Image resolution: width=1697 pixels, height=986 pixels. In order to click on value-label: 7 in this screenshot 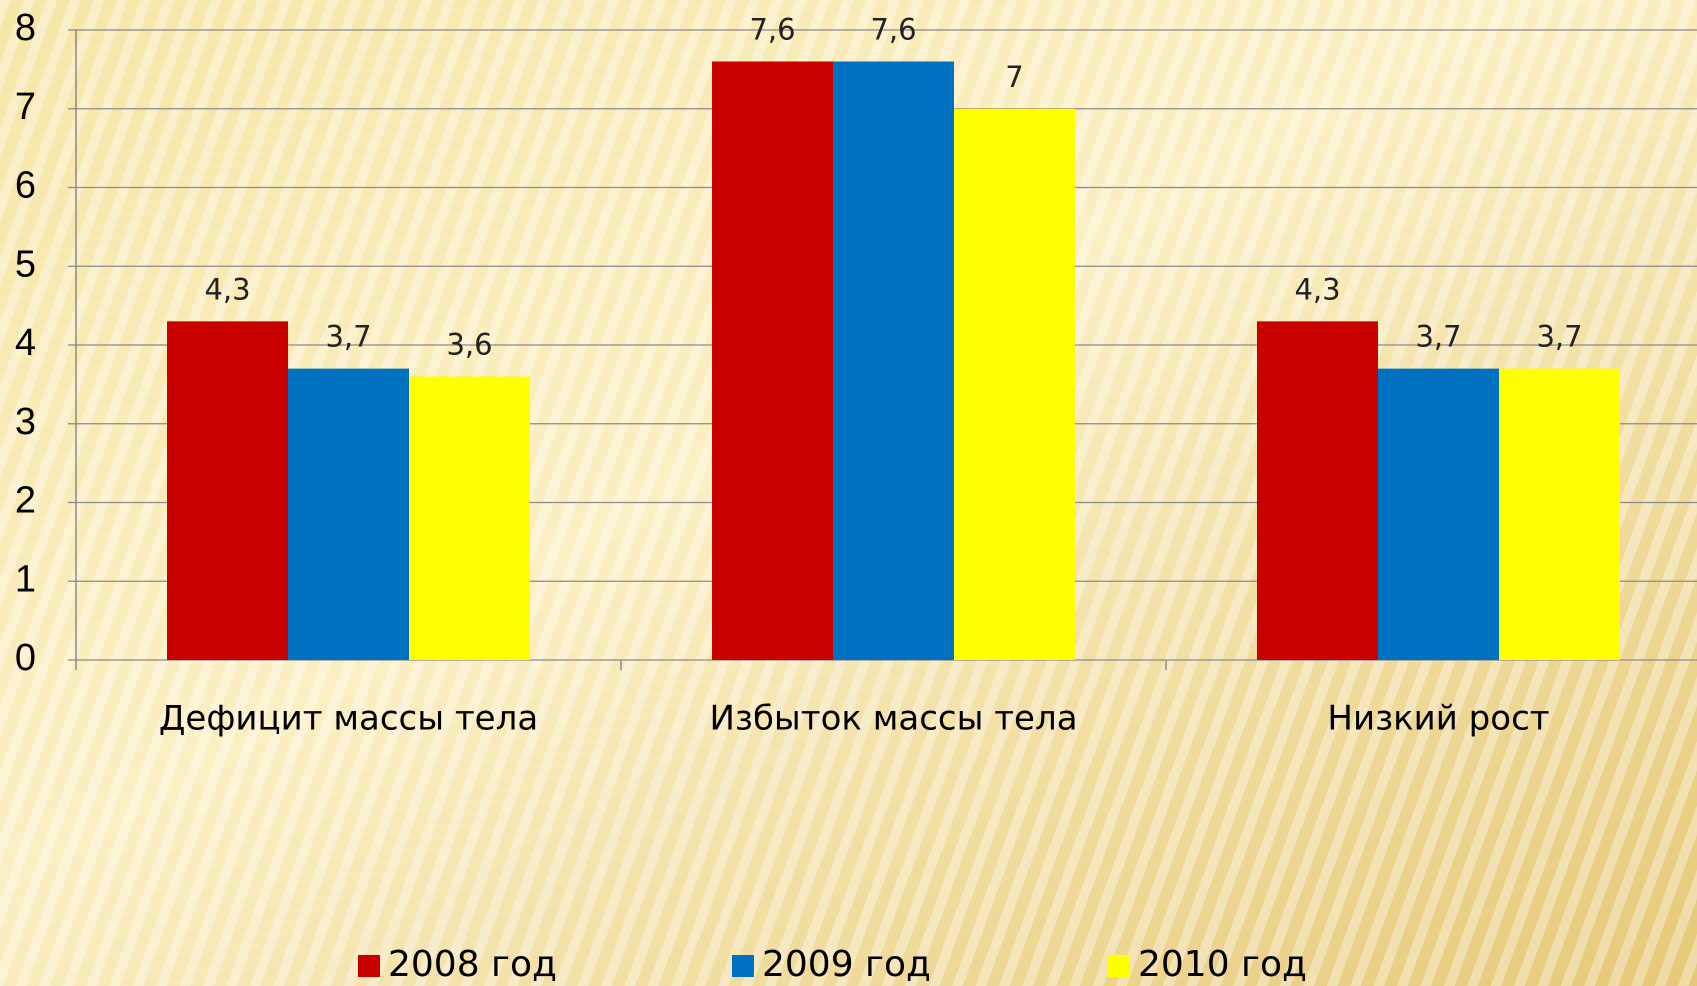, I will do `click(1014, 77)`.